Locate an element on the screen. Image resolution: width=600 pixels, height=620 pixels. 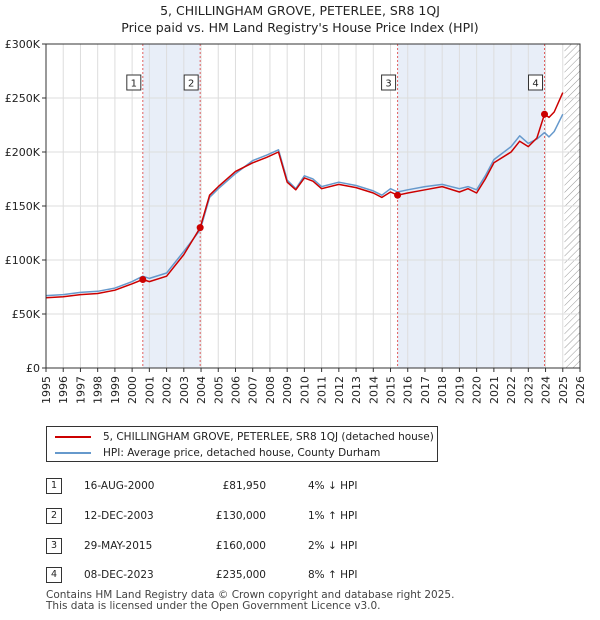
x-tick-label: 2023 is located at coordinates (528, 390).